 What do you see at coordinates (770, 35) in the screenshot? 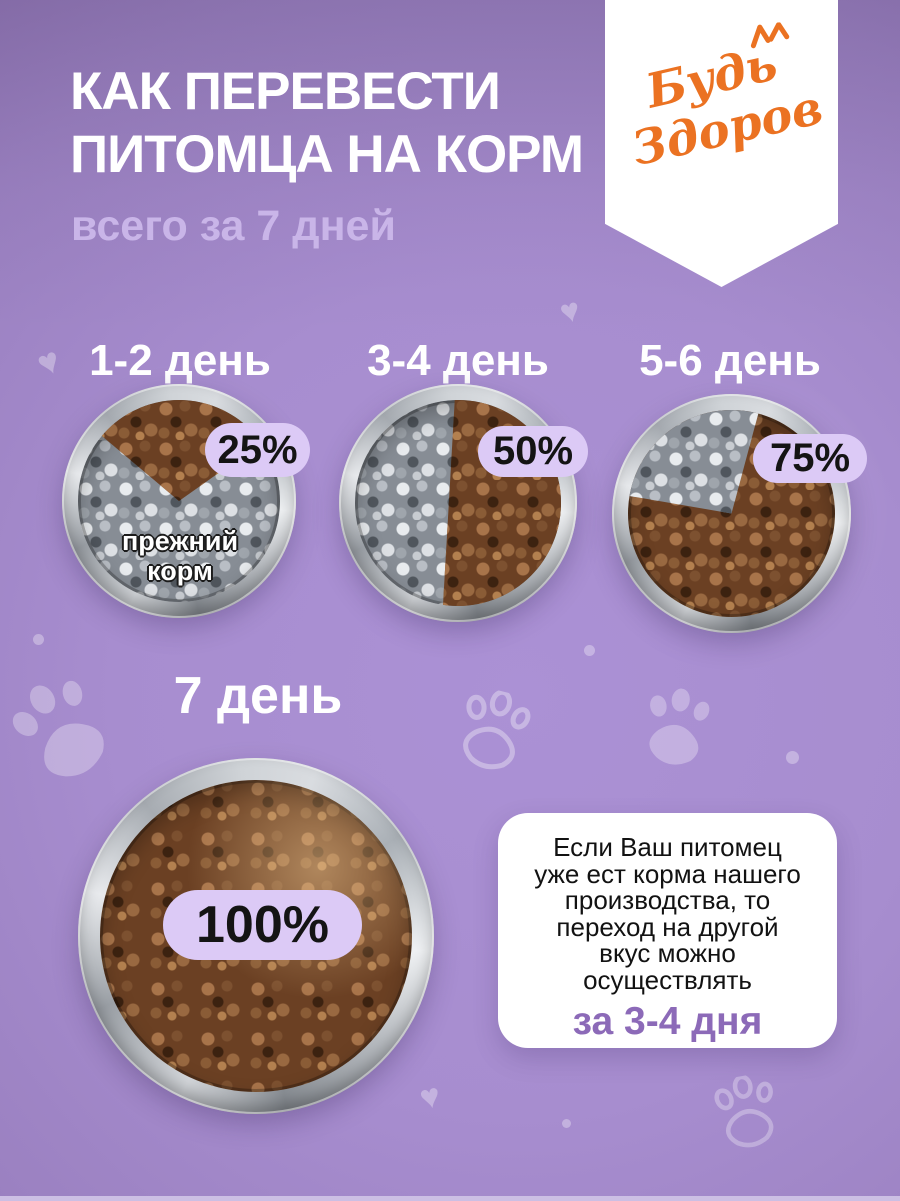
I see `cat-ears-icon` at bounding box center [770, 35].